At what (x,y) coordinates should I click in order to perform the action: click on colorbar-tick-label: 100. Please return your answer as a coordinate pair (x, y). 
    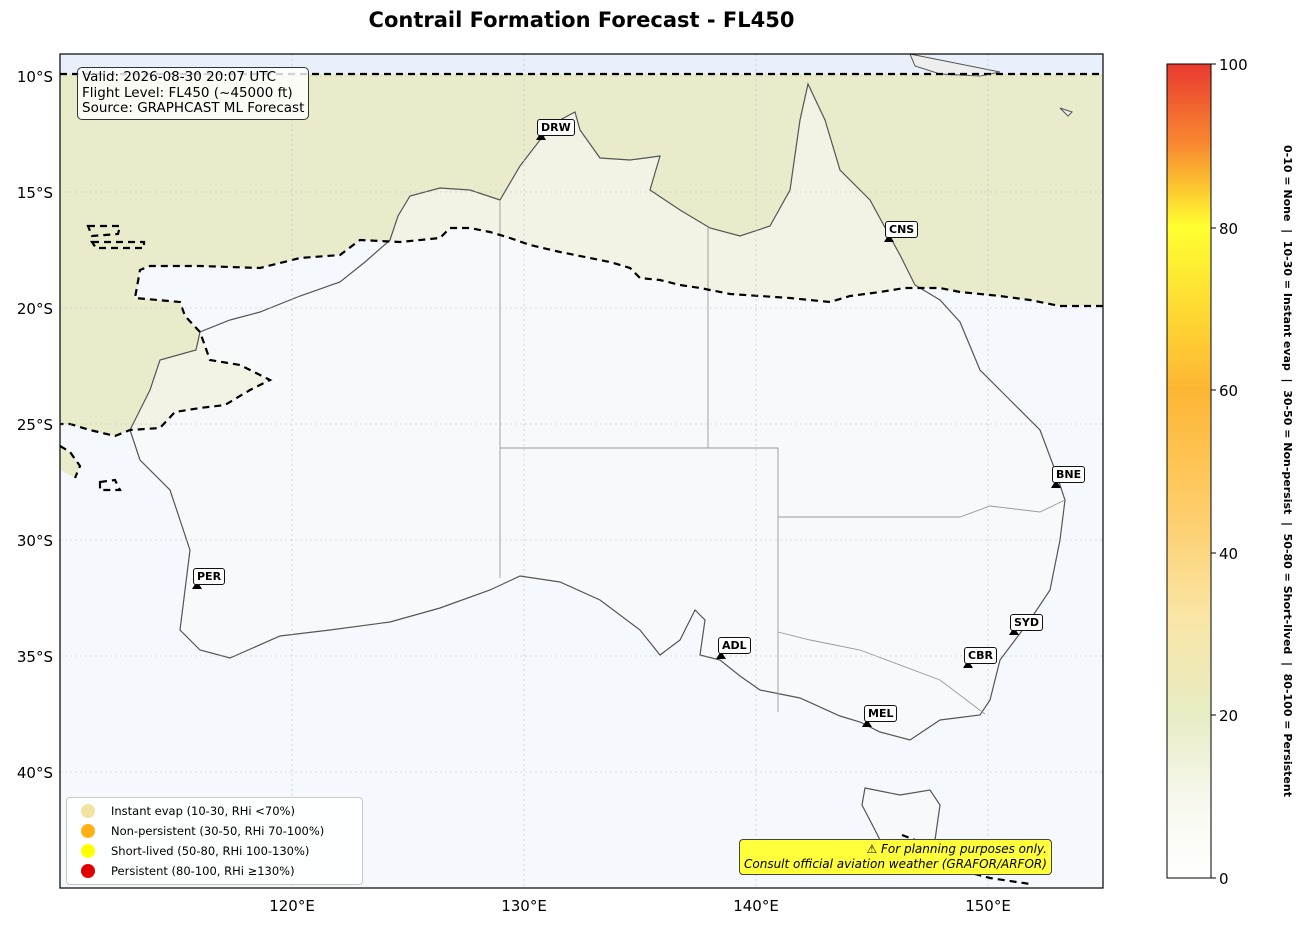
    Looking at the image, I should click on (1233, 65).